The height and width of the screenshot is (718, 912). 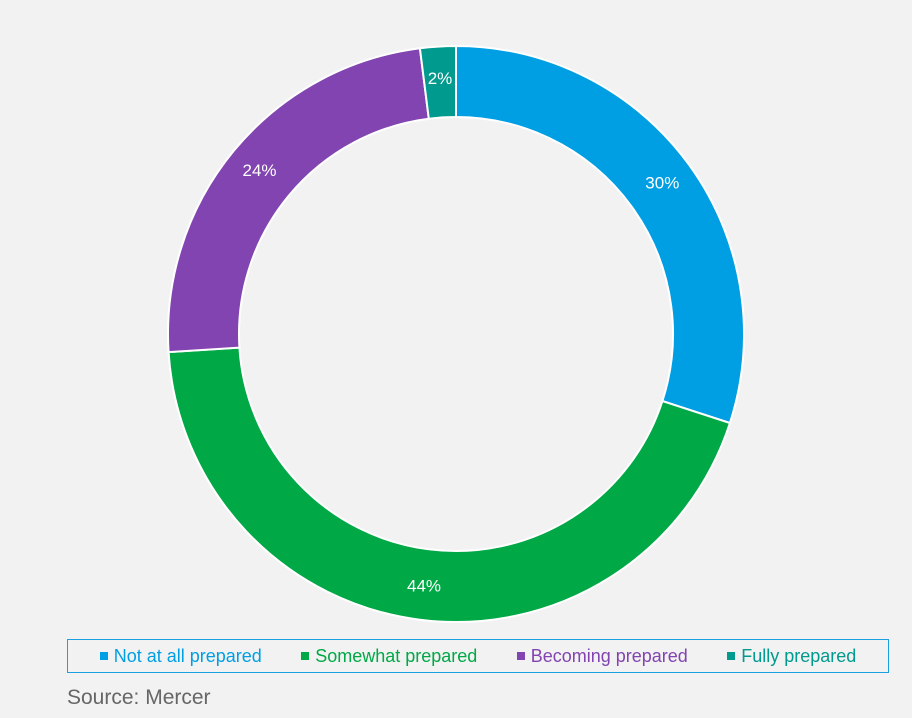 I want to click on legend-item-not-at-all-prepared: Not at all prepared, so click(x=180, y=656).